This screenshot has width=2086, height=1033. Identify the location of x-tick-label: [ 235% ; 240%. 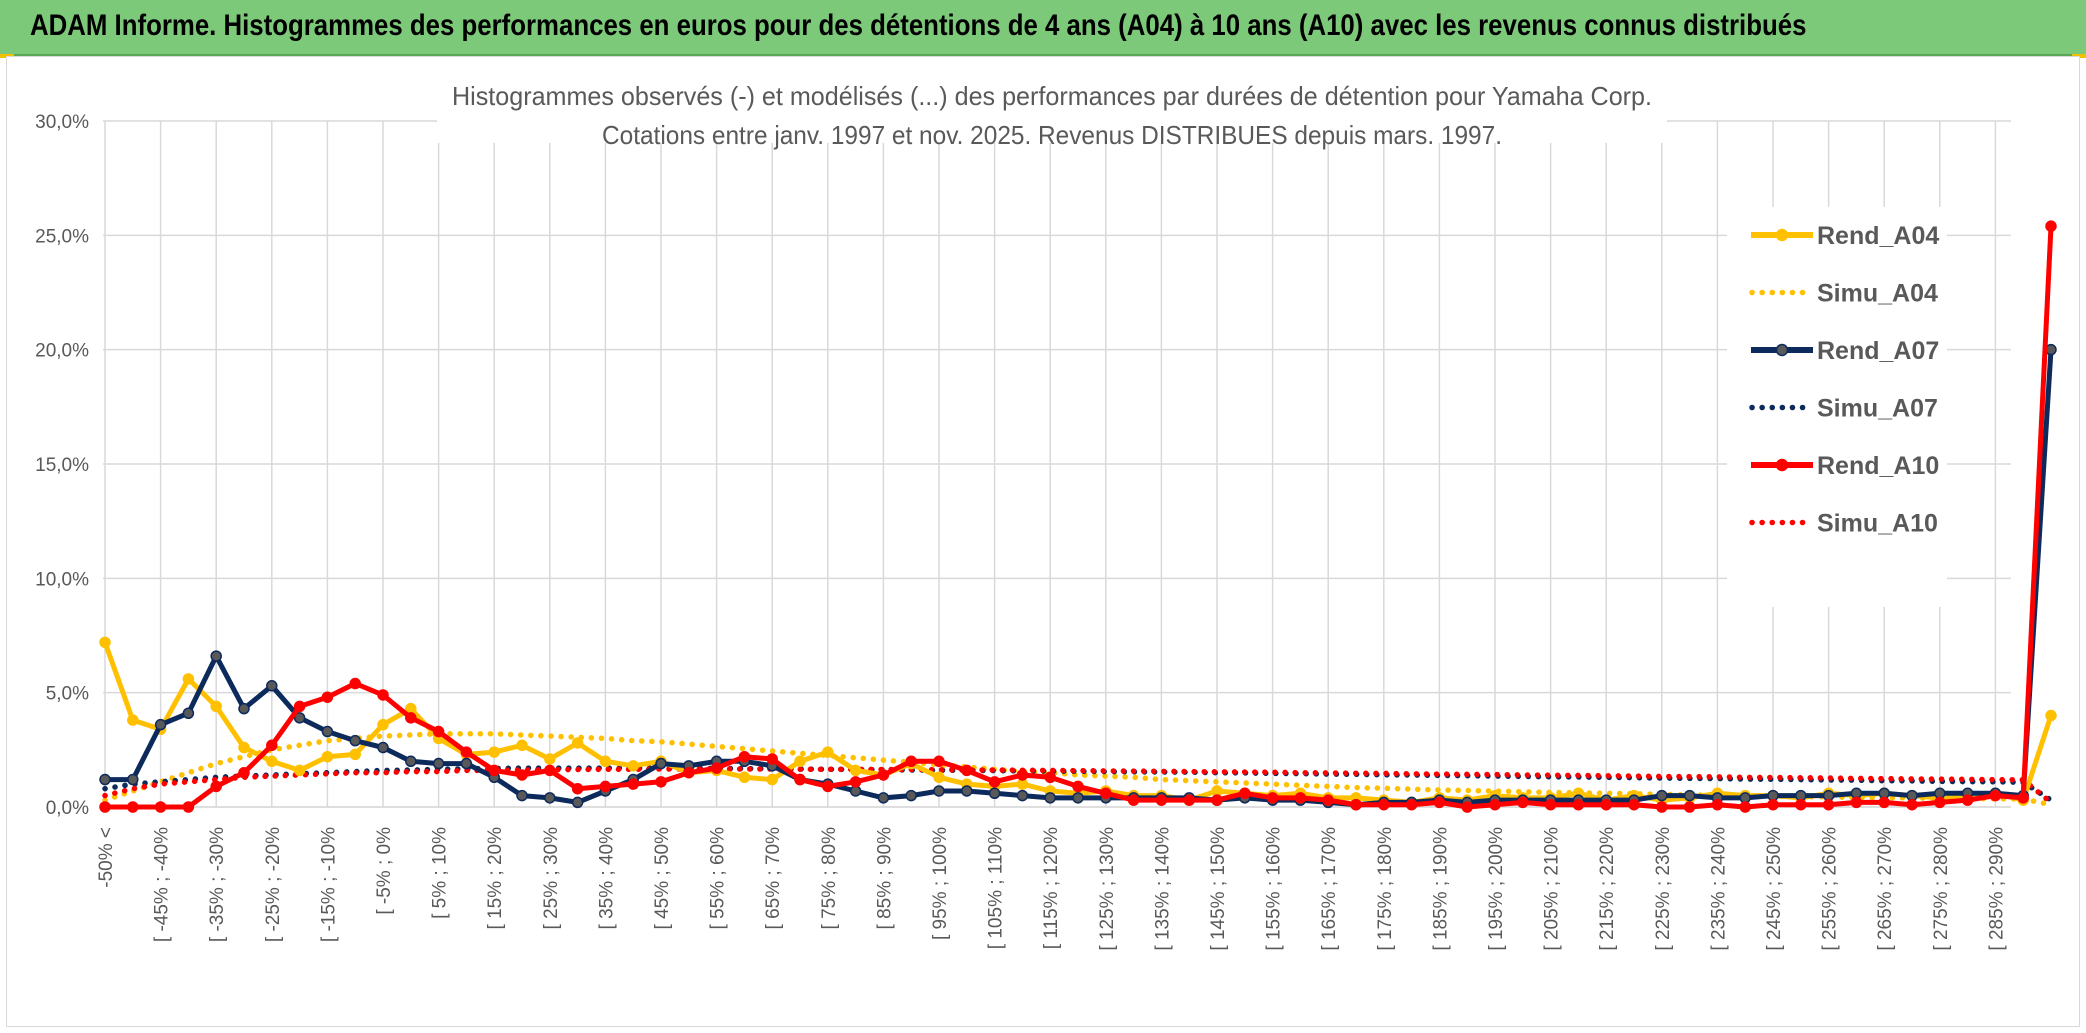
(1718, 889).